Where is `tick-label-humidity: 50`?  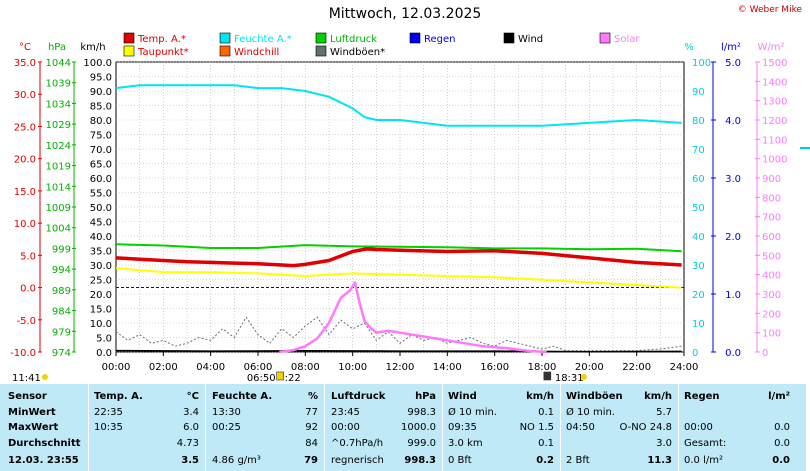
tick-label-humidity: 50 is located at coordinates (698, 208).